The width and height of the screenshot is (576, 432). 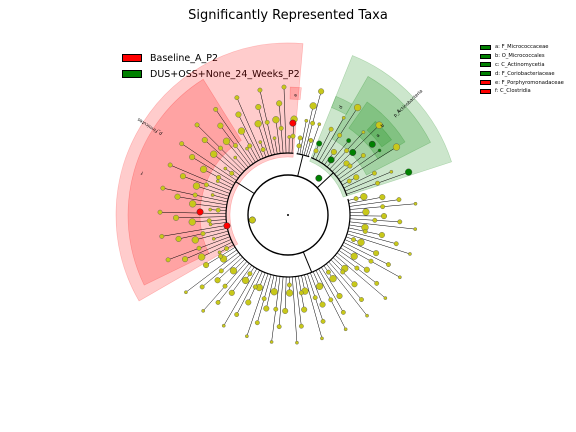 I want to click on taxa-legend-entry: e: F_Porphyromonadaceae, so click(x=522, y=82).